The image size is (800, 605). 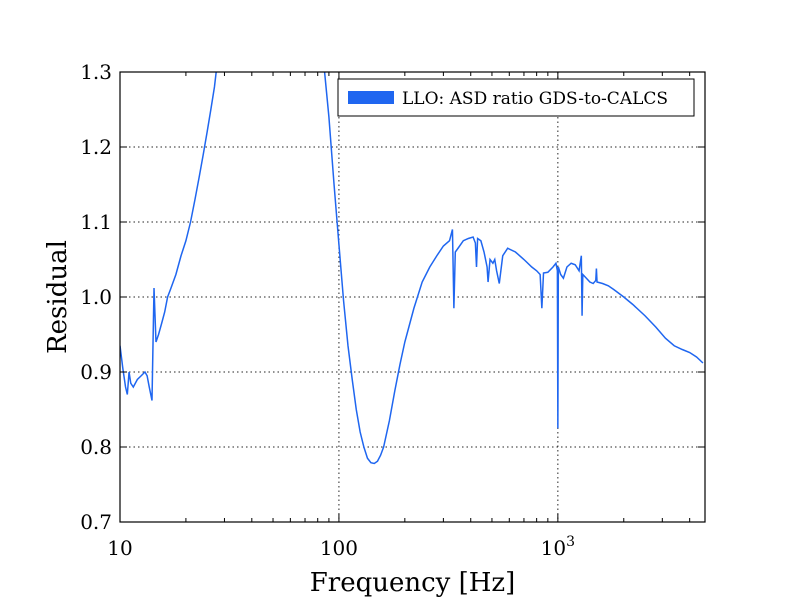 I want to click on y-tick-label: 1.1, so click(x=96, y=222).